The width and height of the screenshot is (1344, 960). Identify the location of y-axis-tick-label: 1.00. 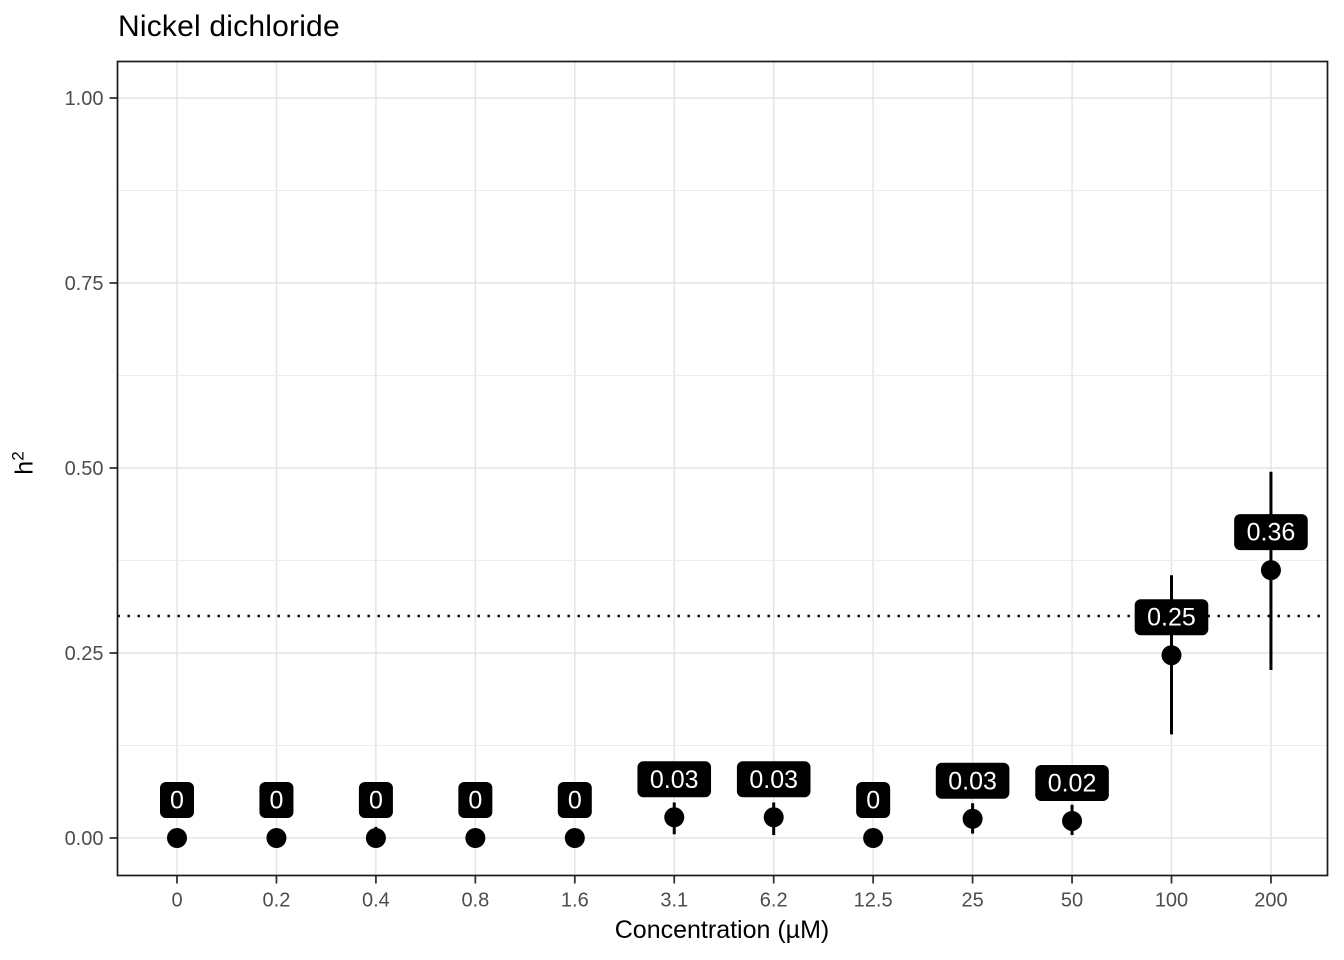
(84, 99).